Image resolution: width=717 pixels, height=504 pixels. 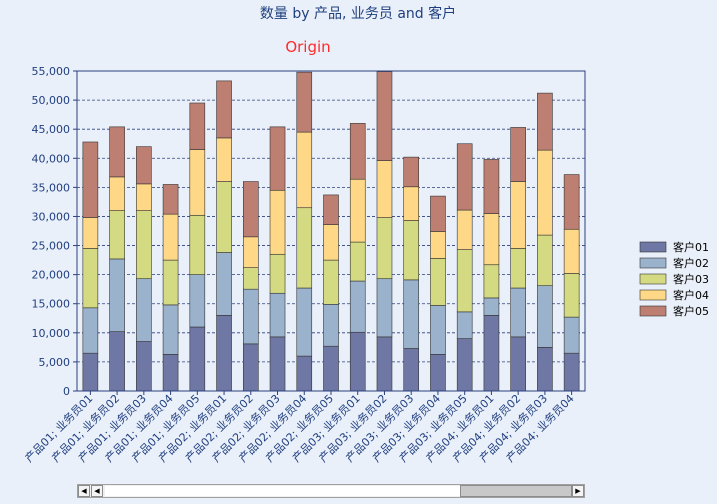 What do you see at coordinates (51, 158) in the screenshot?
I see `y-tick-label: 40,000` at bounding box center [51, 158].